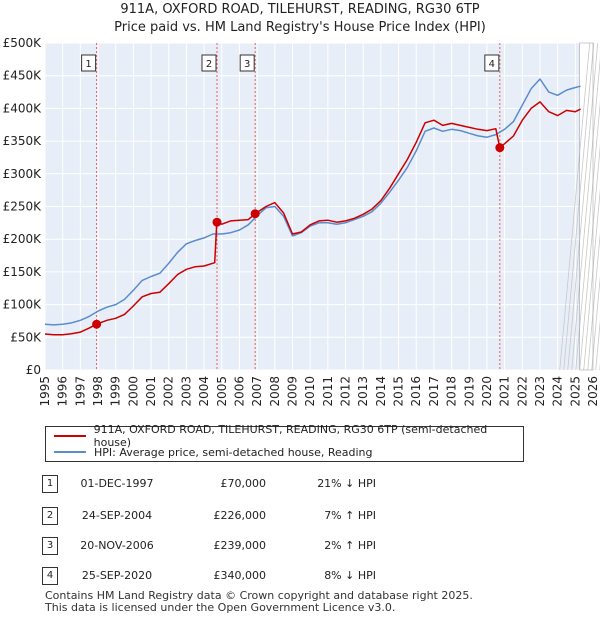 The width and height of the screenshot is (600, 620). I want to click on x-tick-label: 2024, so click(558, 391).